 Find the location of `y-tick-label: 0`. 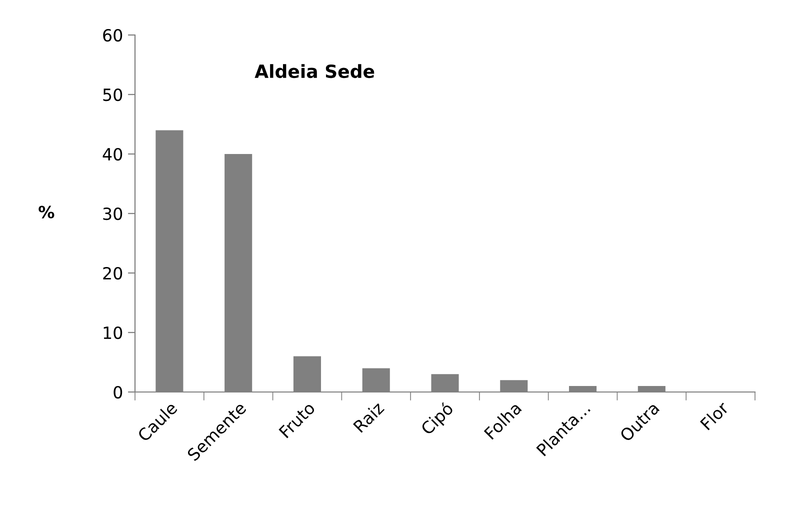

y-tick-label: 0 is located at coordinates (118, 392).